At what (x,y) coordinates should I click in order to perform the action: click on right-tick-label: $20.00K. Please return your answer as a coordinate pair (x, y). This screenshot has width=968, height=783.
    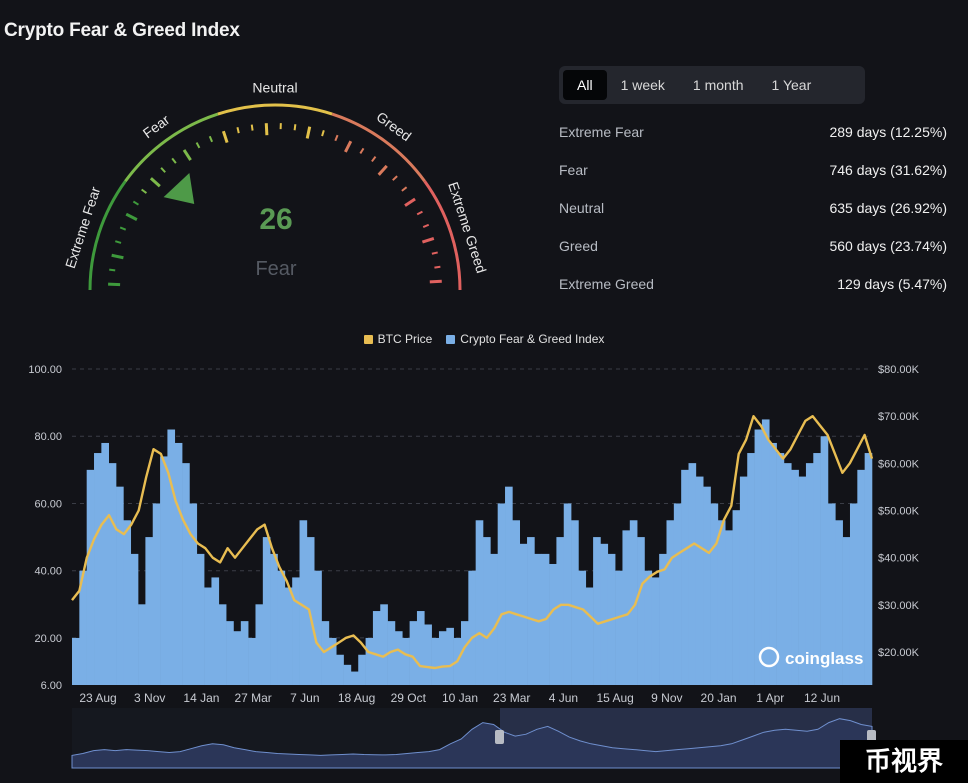
    Looking at the image, I should click on (899, 653).